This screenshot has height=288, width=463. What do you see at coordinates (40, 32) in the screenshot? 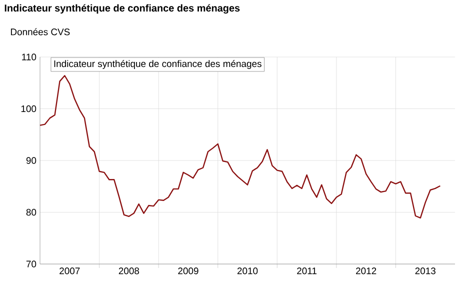
I see `y-axis-title: Données CVS` at bounding box center [40, 32].